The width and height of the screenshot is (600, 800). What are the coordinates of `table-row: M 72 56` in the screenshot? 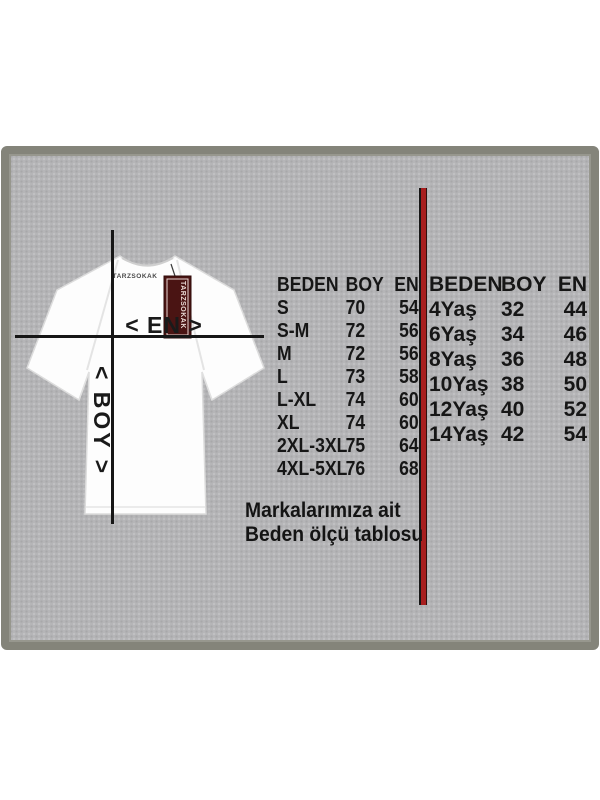 It's located at (348, 354).